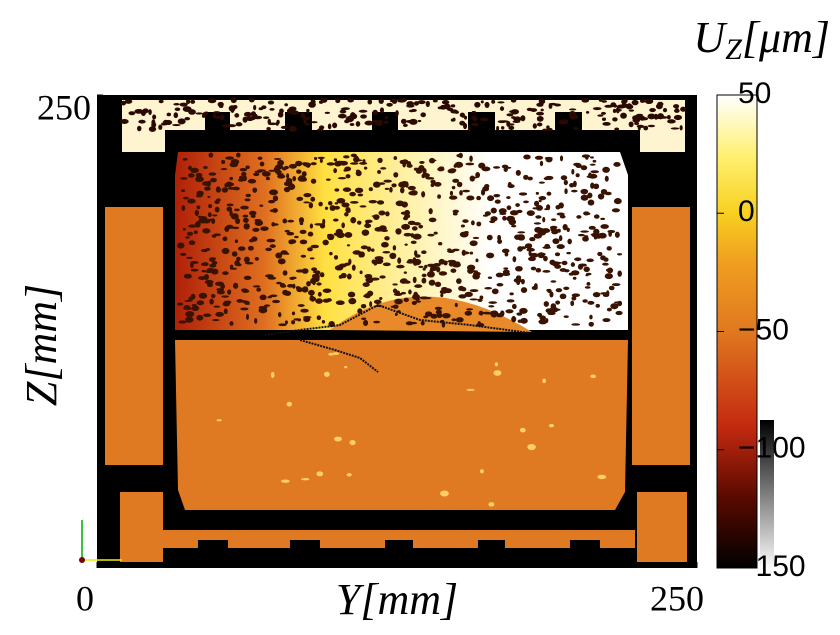 This screenshot has width=840, height=635. What do you see at coordinates (402, 132) in the screenshot?
I see `top-clamp` at bounding box center [402, 132].